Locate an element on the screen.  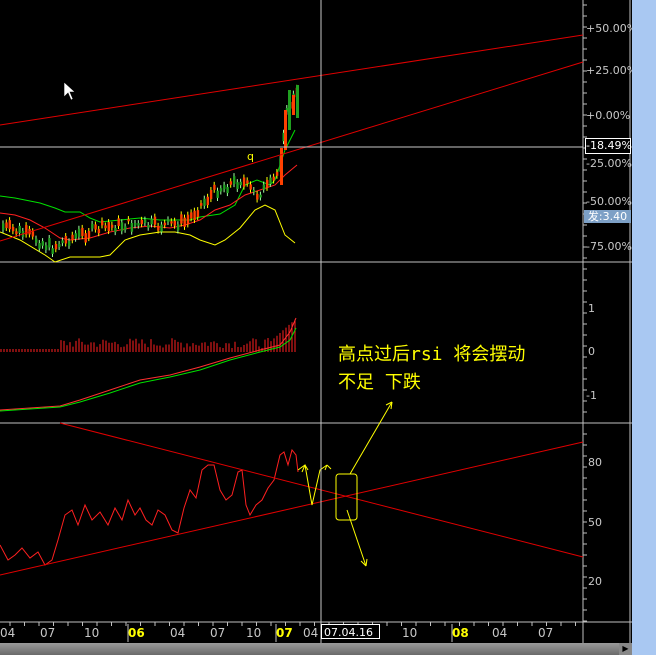
macd-dea-line is located at coordinates (148, 369).